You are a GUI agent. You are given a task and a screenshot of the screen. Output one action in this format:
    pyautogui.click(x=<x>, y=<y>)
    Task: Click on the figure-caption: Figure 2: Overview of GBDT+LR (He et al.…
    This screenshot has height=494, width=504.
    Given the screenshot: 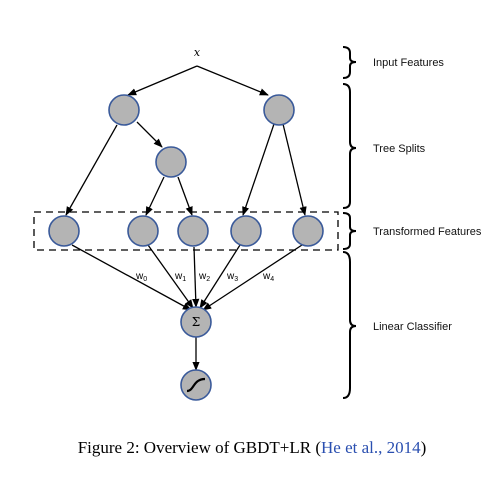 What is the action you would take?
    pyautogui.click(x=252, y=448)
    